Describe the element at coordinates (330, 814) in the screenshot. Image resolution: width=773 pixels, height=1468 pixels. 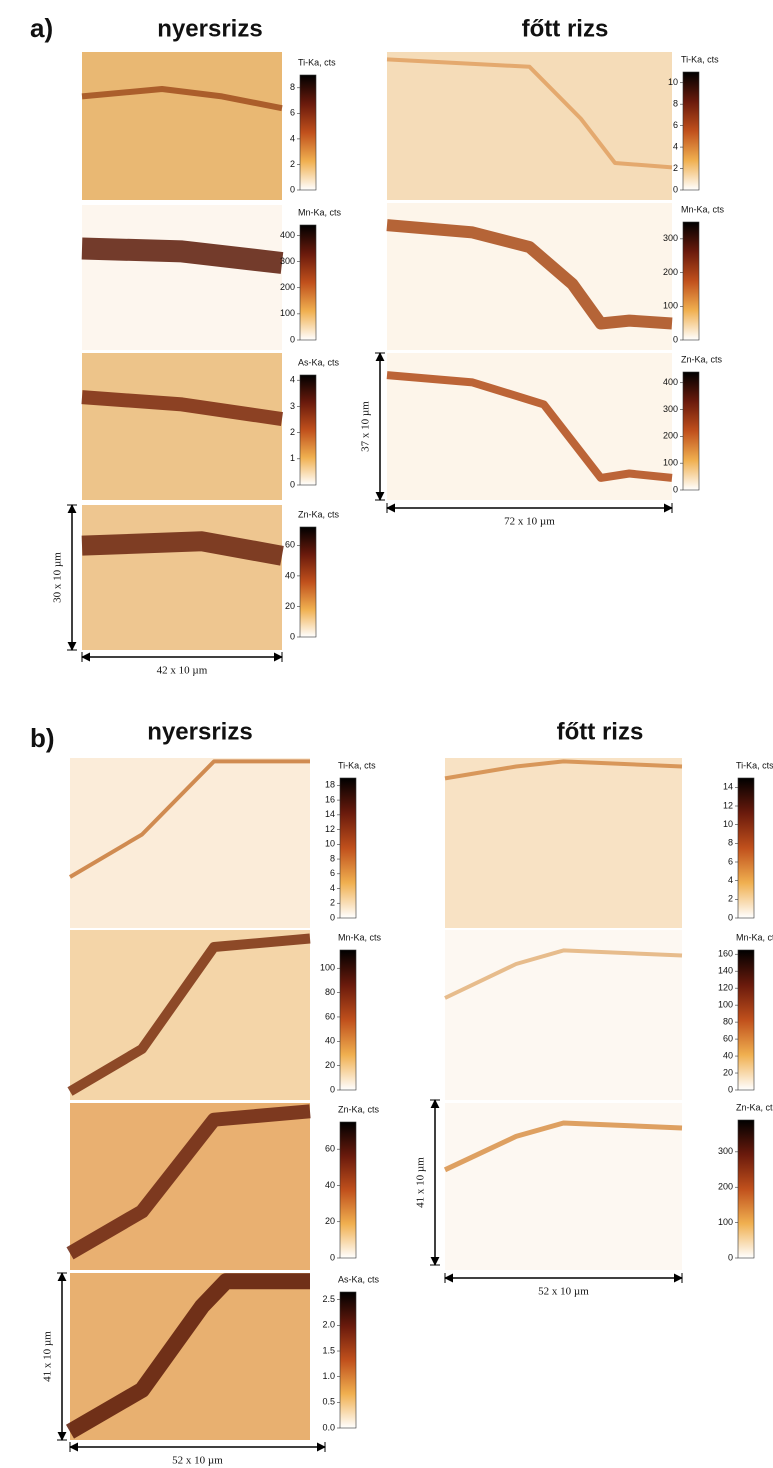
I see `colorbar-tick-label: 14` at that location.